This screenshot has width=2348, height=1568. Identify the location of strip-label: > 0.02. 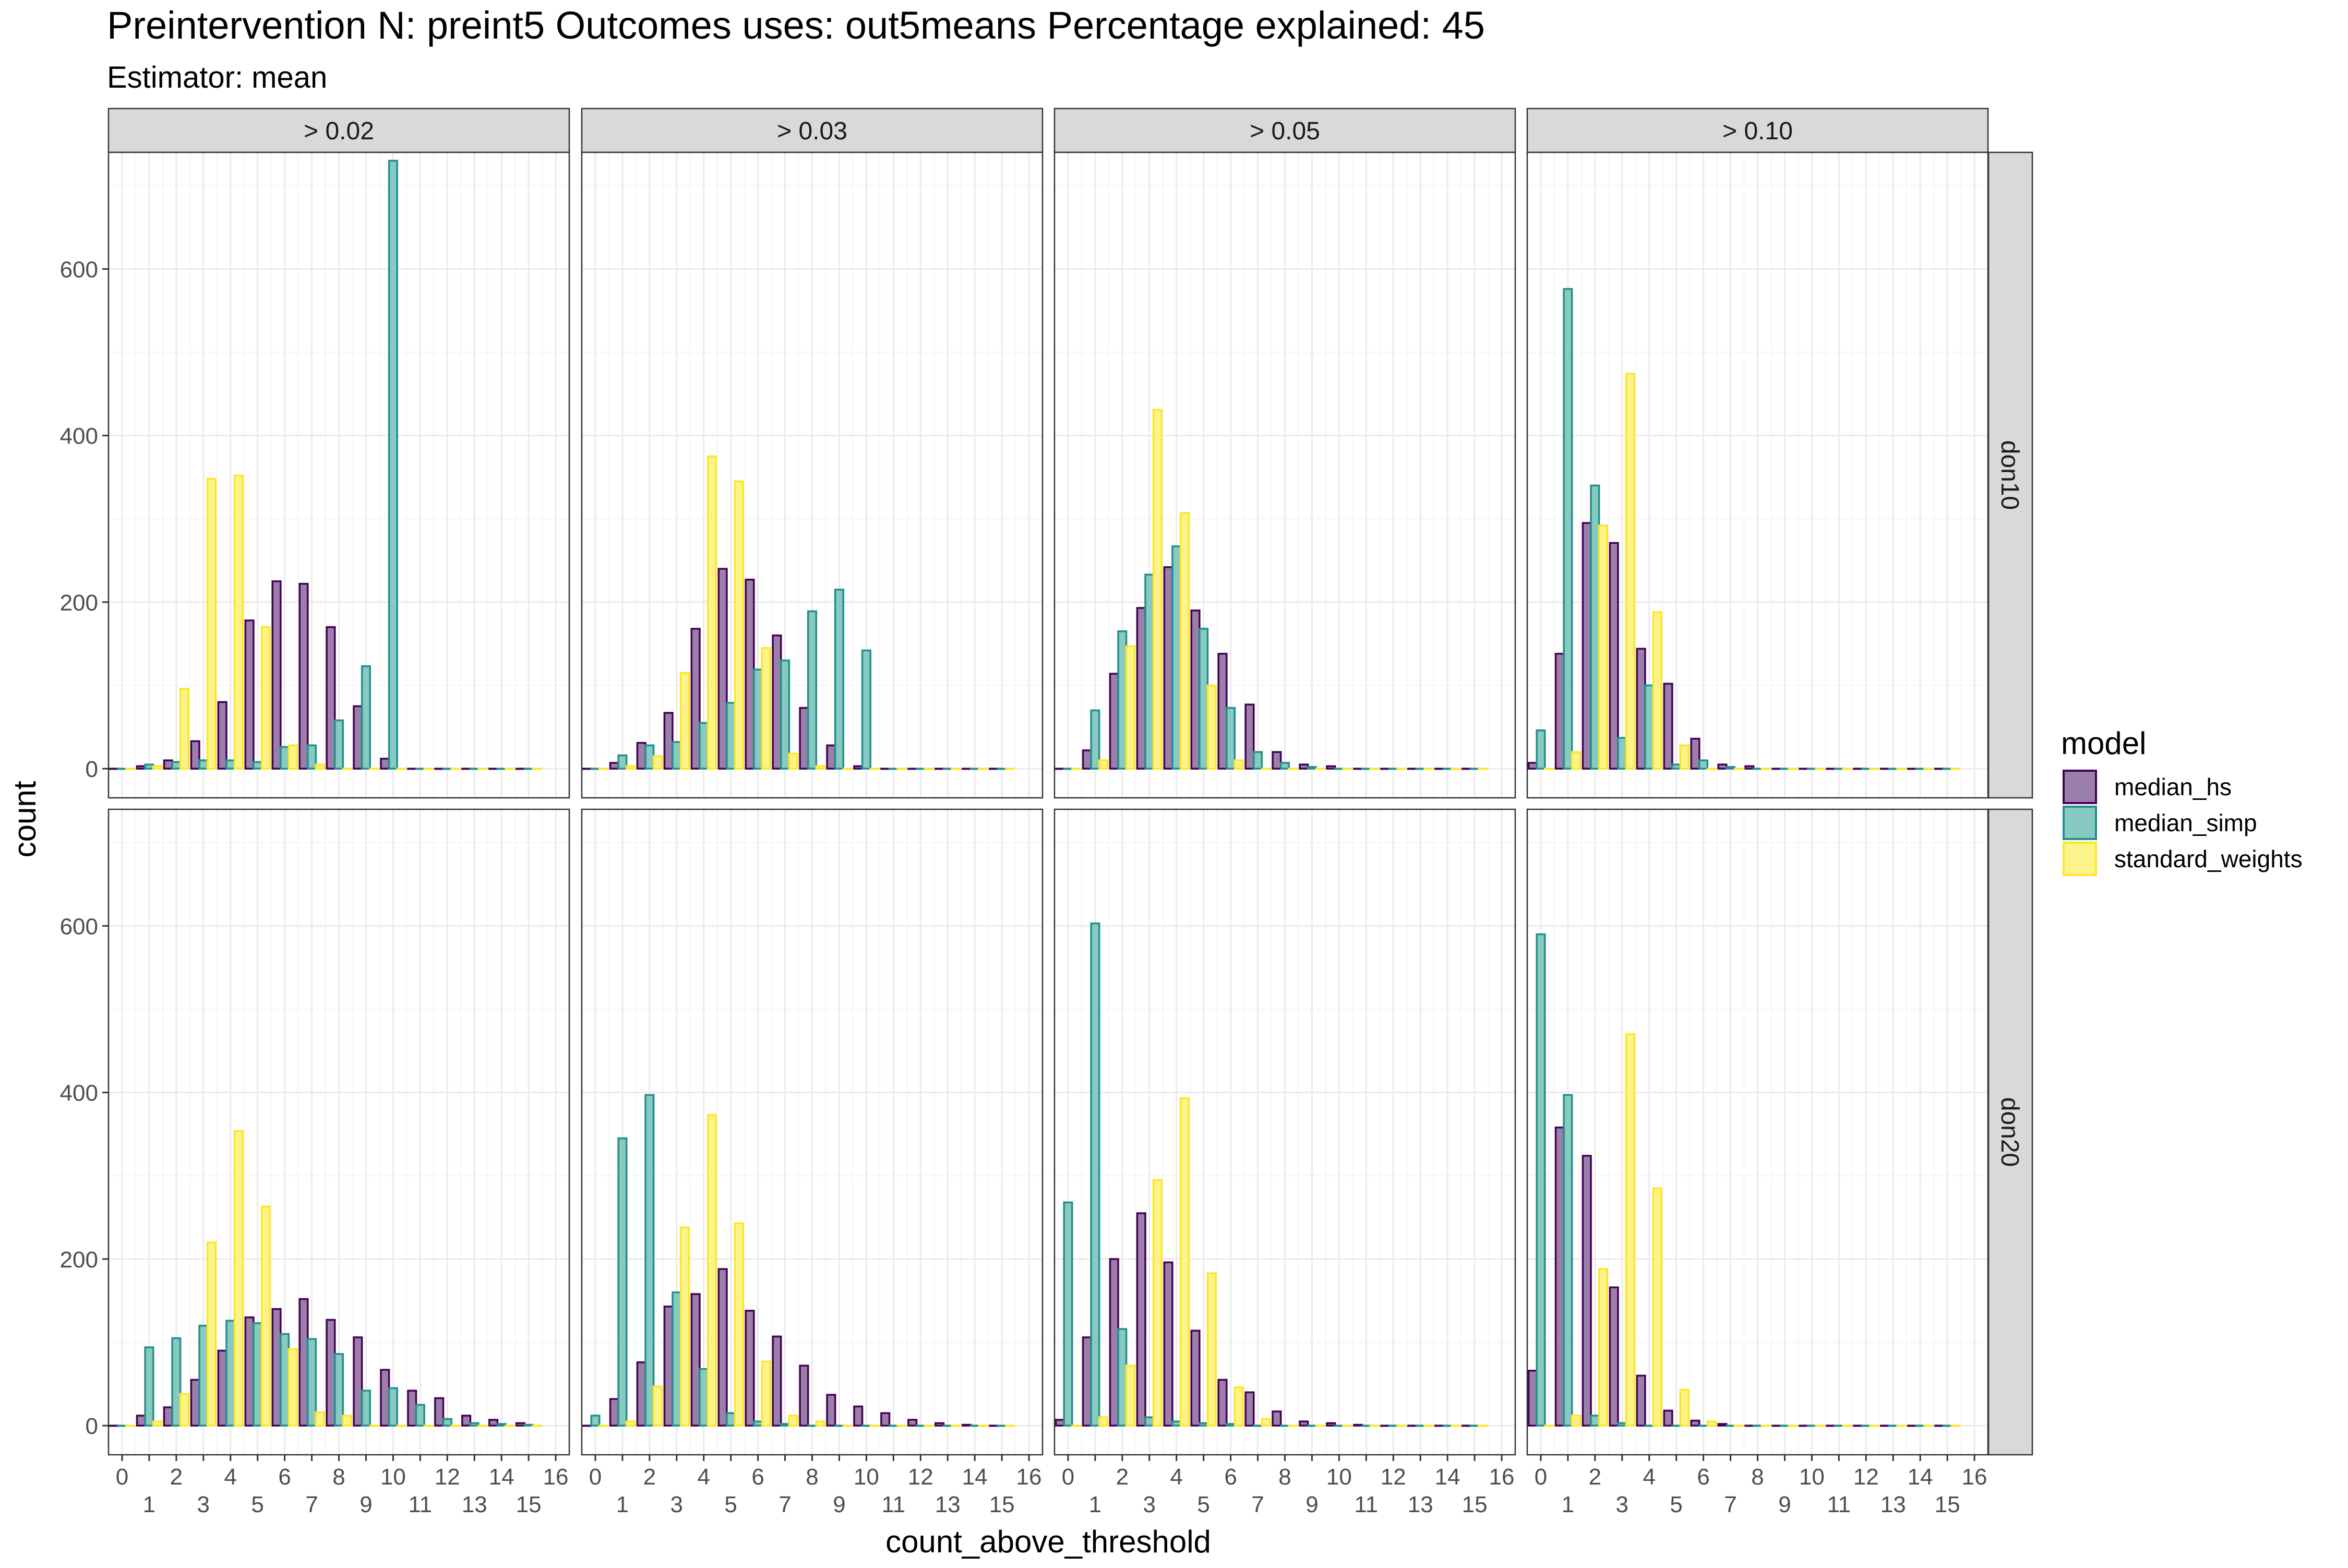
(339, 131).